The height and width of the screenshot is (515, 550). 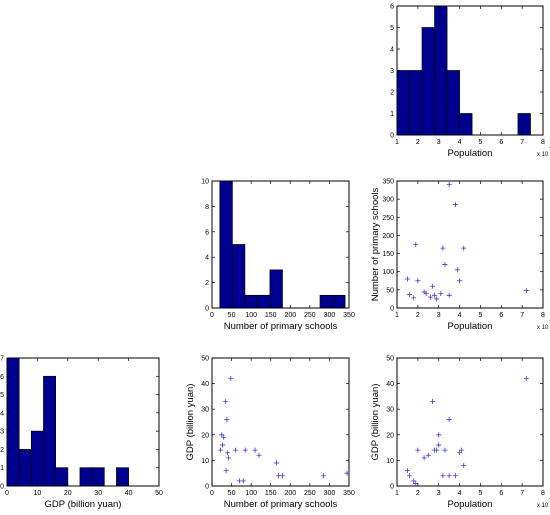 What do you see at coordinates (388, 200) in the screenshot?
I see `y-tick-label: 300` at bounding box center [388, 200].